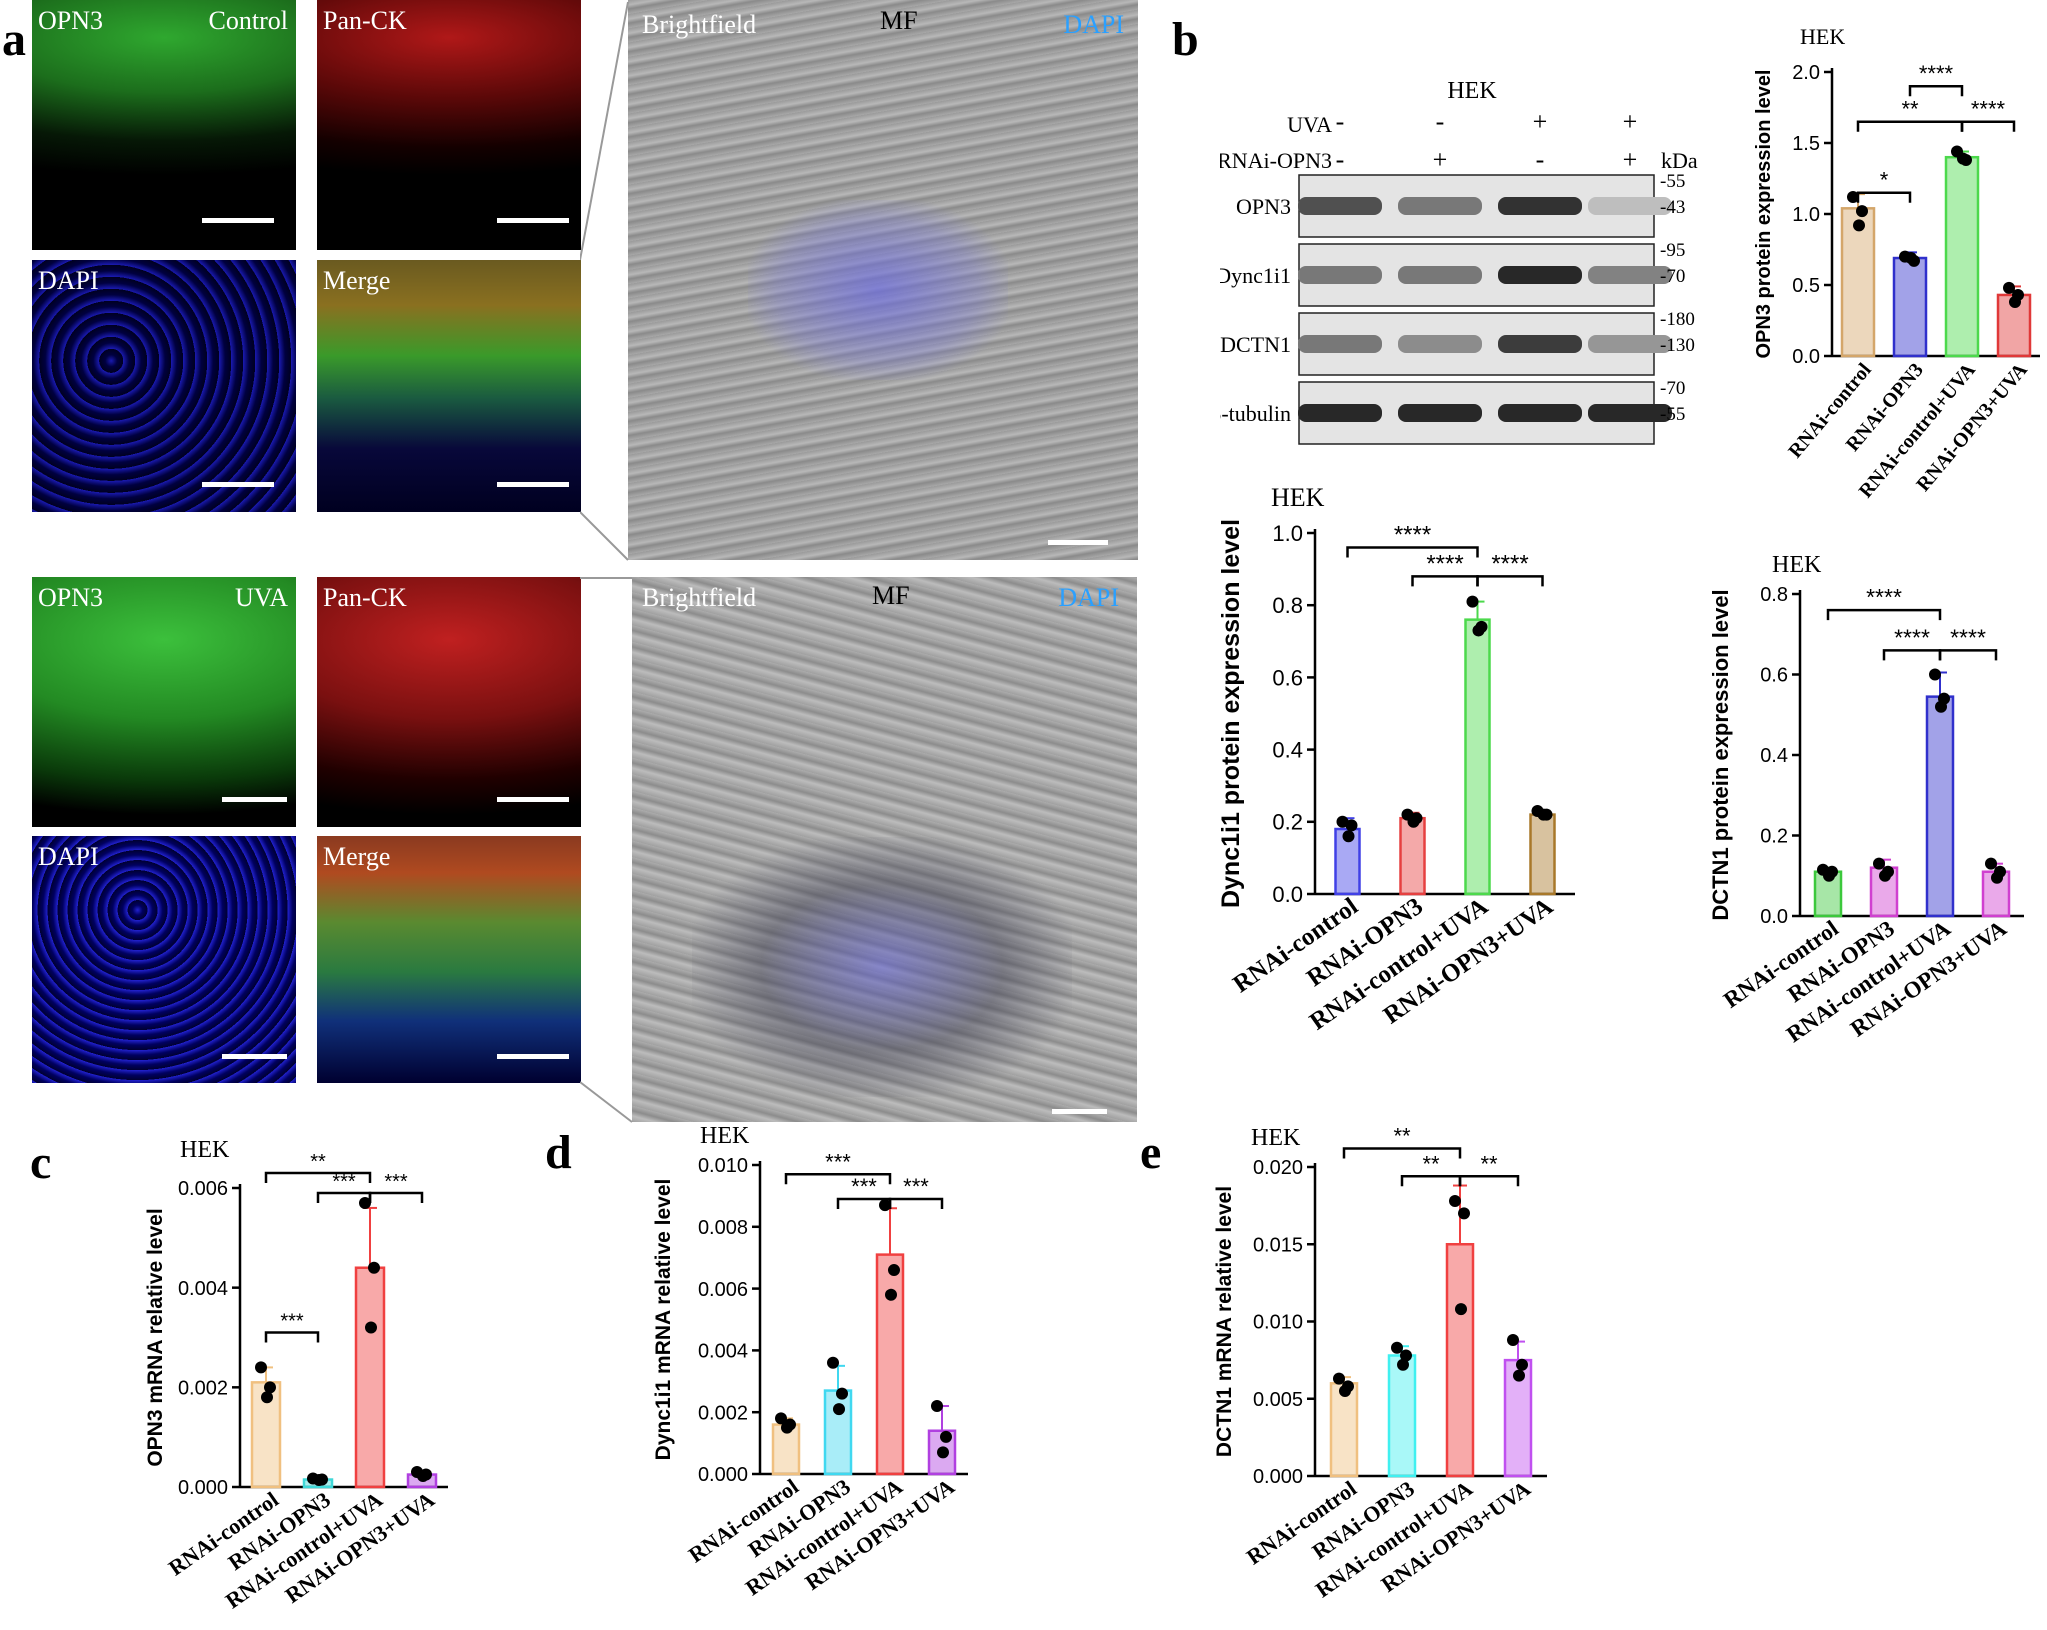 The image size is (2047, 1630). I want to click on y-tick-label: 1.5, so click(1806, 144).